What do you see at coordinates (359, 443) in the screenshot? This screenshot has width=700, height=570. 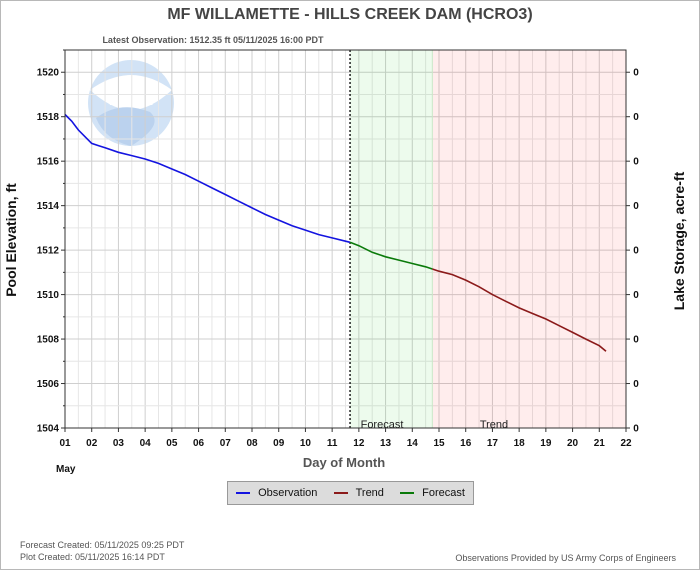 I see `x-tick-label: 12` at bounding box center [359, 443].